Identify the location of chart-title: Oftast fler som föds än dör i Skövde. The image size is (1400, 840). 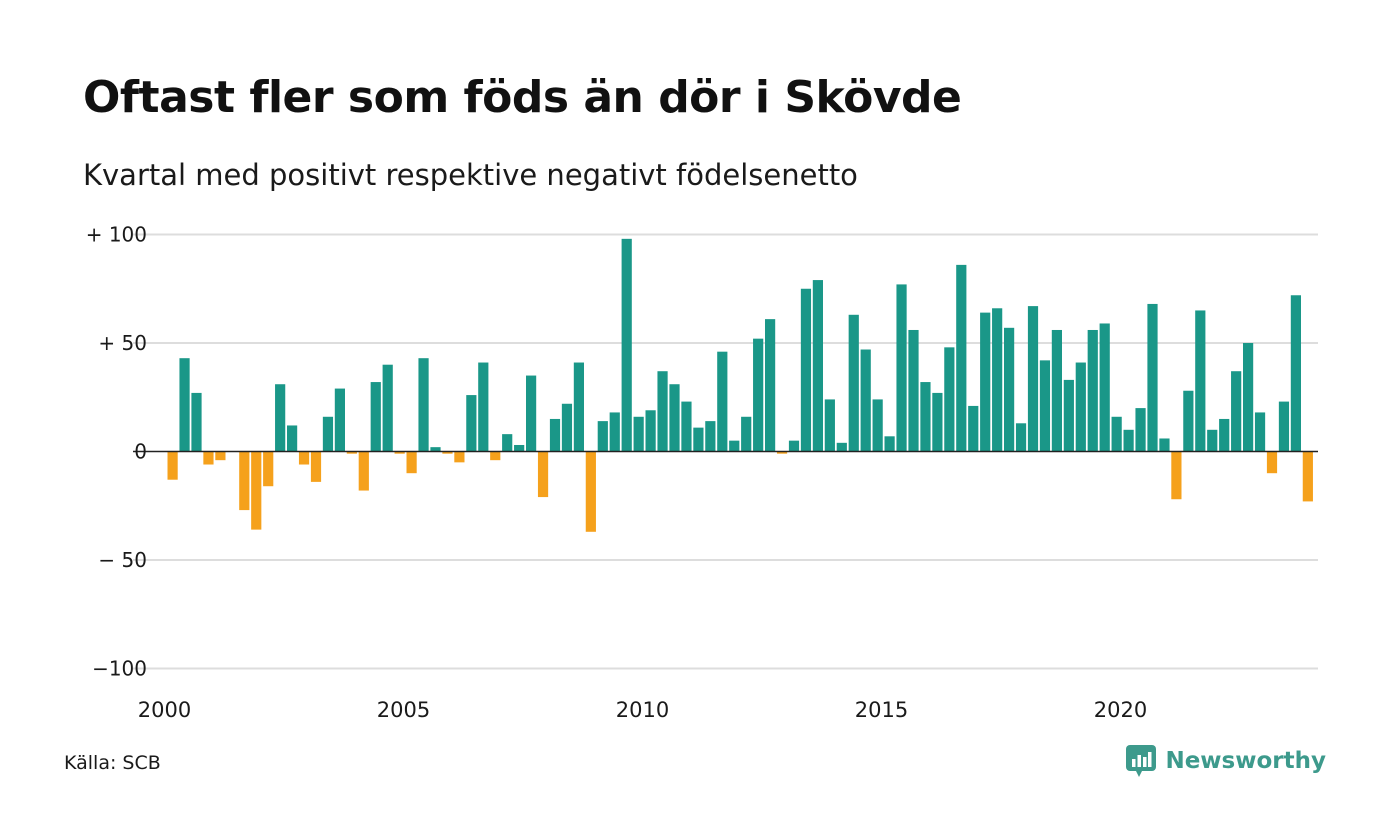
(522, 97).